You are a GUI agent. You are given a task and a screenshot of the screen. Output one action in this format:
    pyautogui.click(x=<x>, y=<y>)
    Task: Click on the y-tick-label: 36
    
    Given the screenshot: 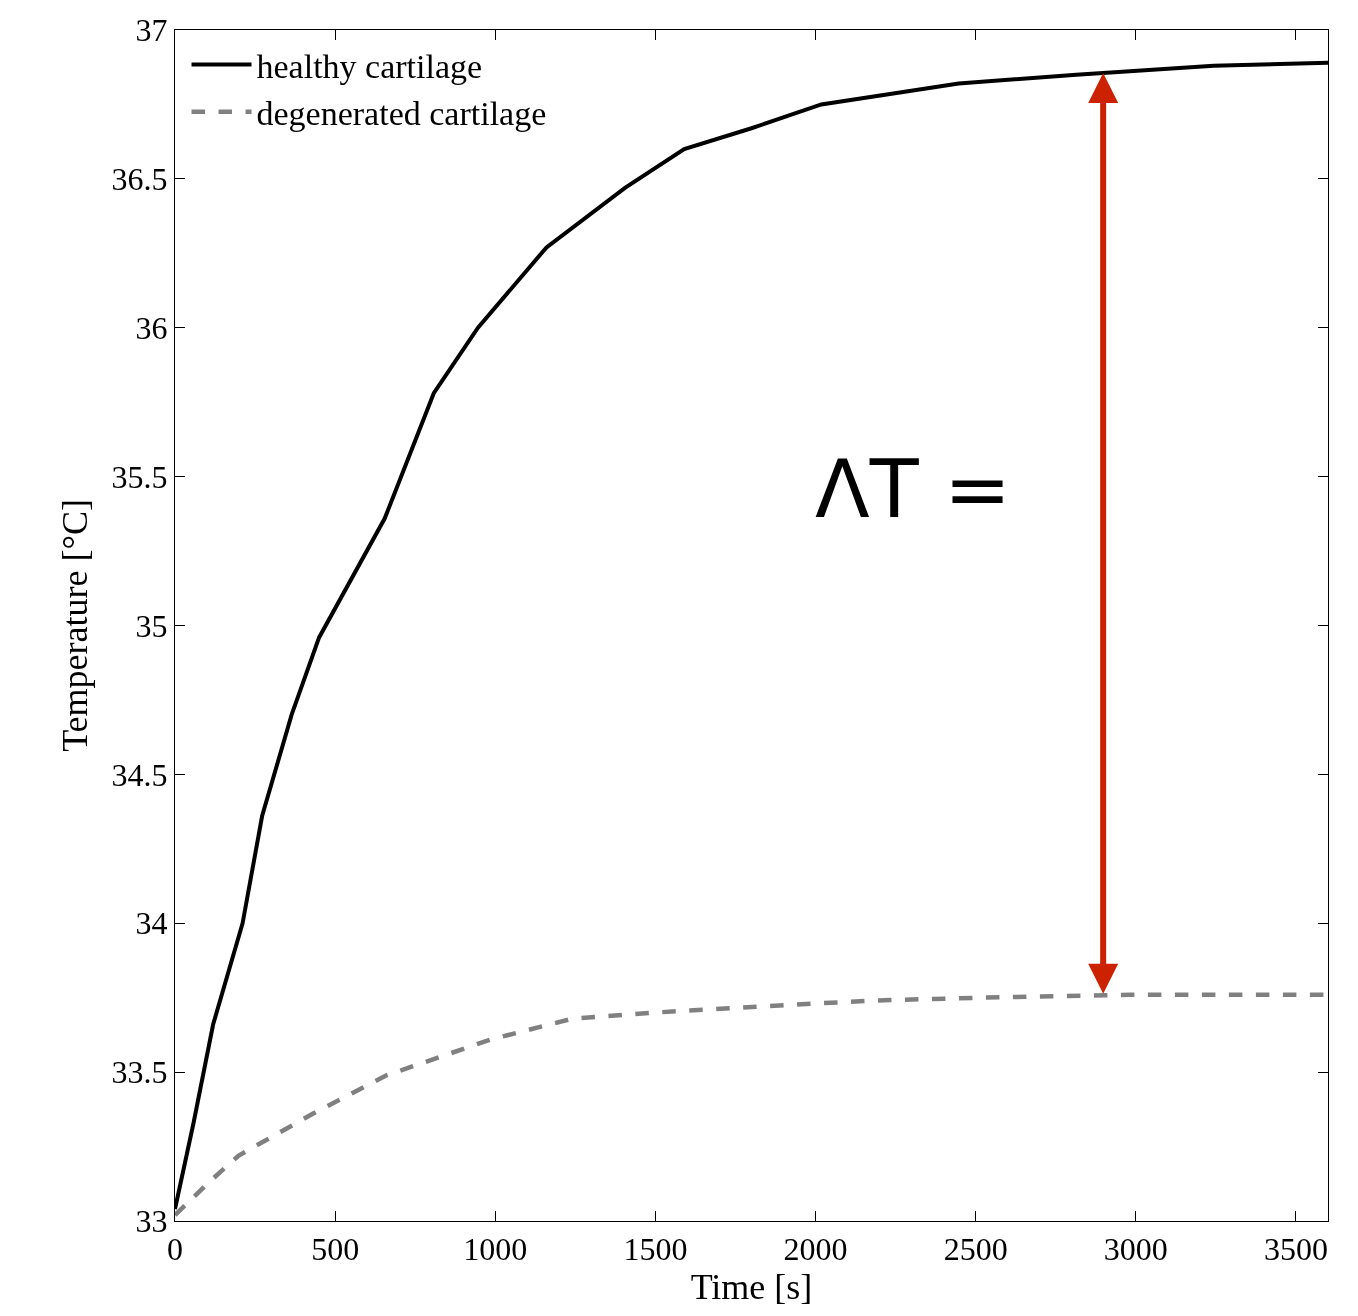 What is the action you would take?
    pyautogui.click(x=151, y=327)
    